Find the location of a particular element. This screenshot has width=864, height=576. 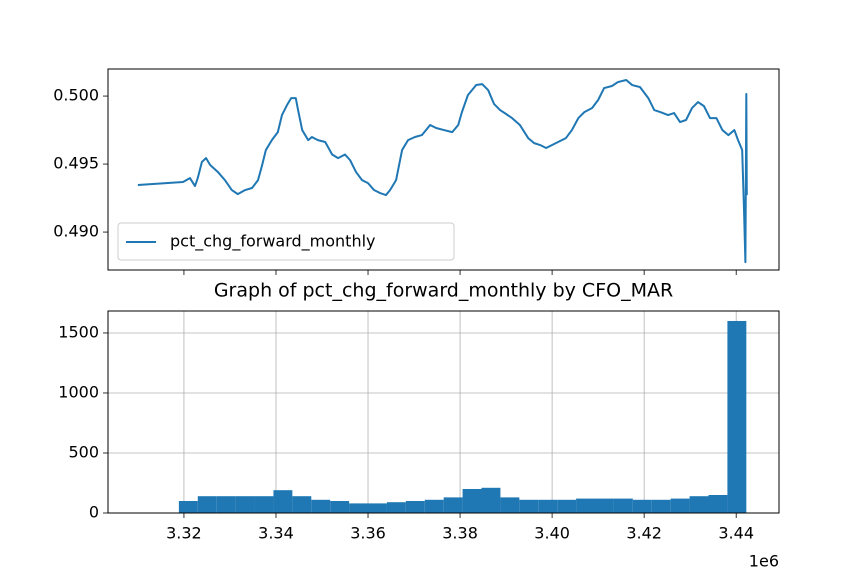

x-tick-label: 3.44 is located at coordinates (736, 533).